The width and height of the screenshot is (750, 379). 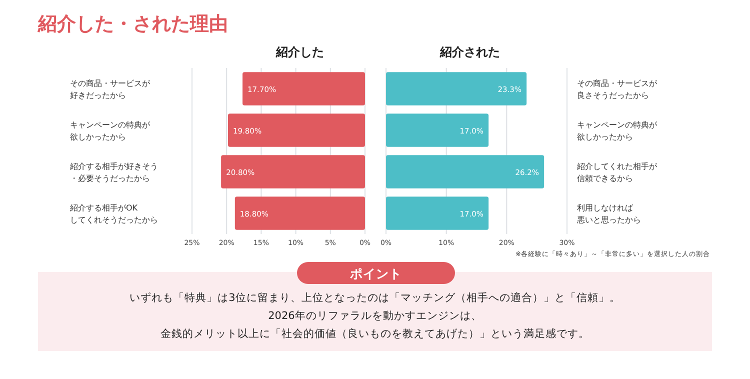 What do you see at coordinates (375, 333) in the screenshot?
I see `text: 金銭的メリット以上に「社会的価値（良いものを教えてあげた）」という満足感です。` at bounding box center [375, 333].